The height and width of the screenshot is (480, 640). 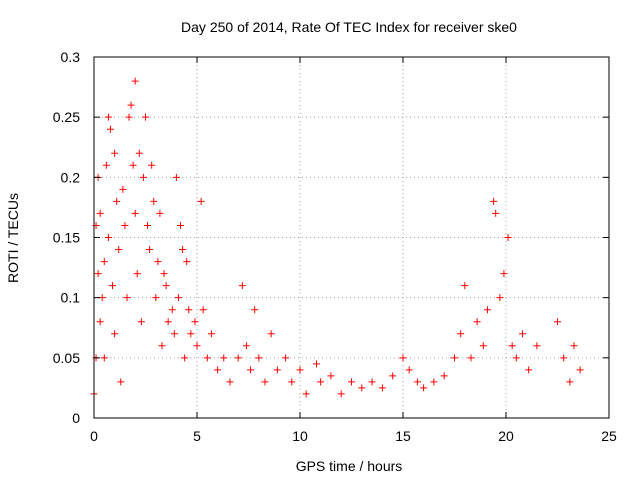 What do you see at coordinates (76, 418) in the screenshot?
I see `y-tick-label: 0` at bounding box center [76, 418].